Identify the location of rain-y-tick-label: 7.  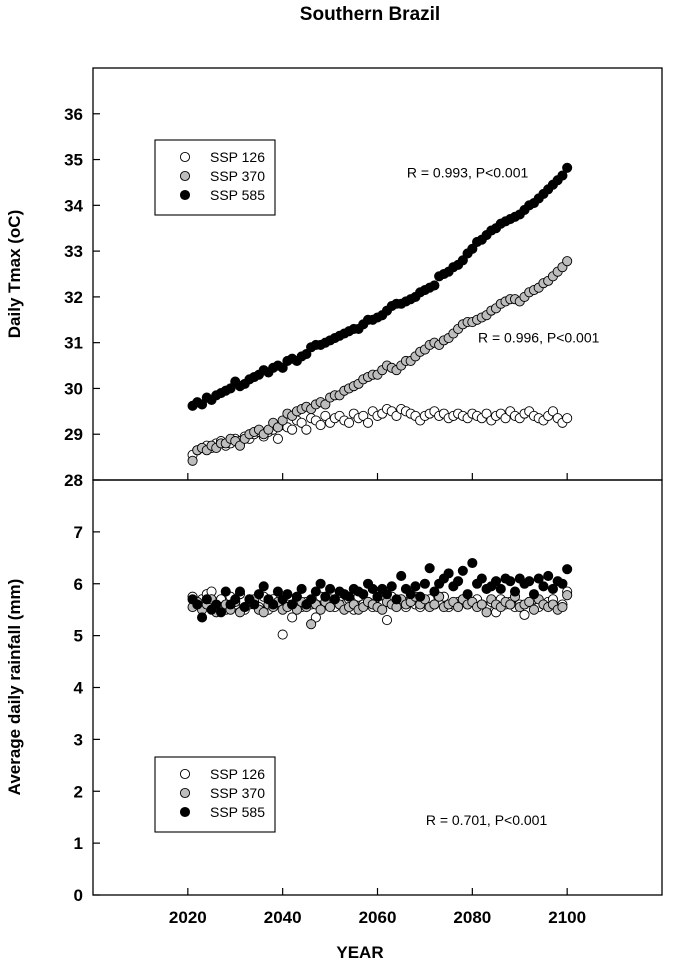
(78, 532).